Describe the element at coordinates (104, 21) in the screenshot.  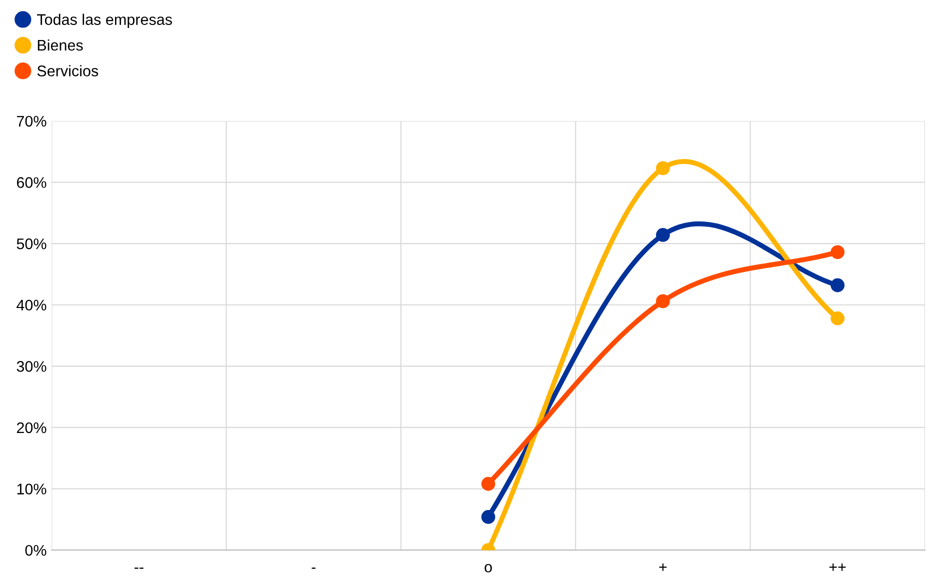
I see `legend-label: Todas las empresas` at that location.